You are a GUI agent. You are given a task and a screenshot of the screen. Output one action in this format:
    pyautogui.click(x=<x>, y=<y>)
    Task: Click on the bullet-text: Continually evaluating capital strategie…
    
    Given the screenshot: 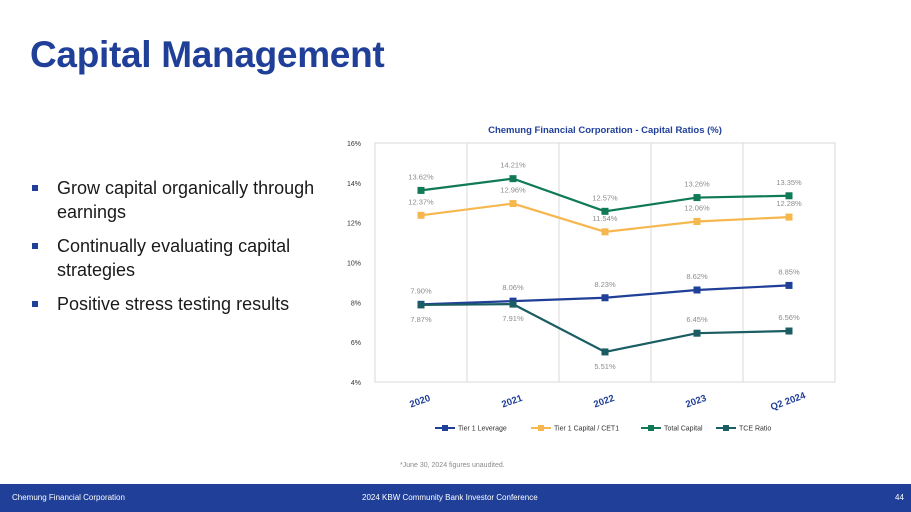 What is the action you would take?
    pyautogui.click(x=174, y=258)
    